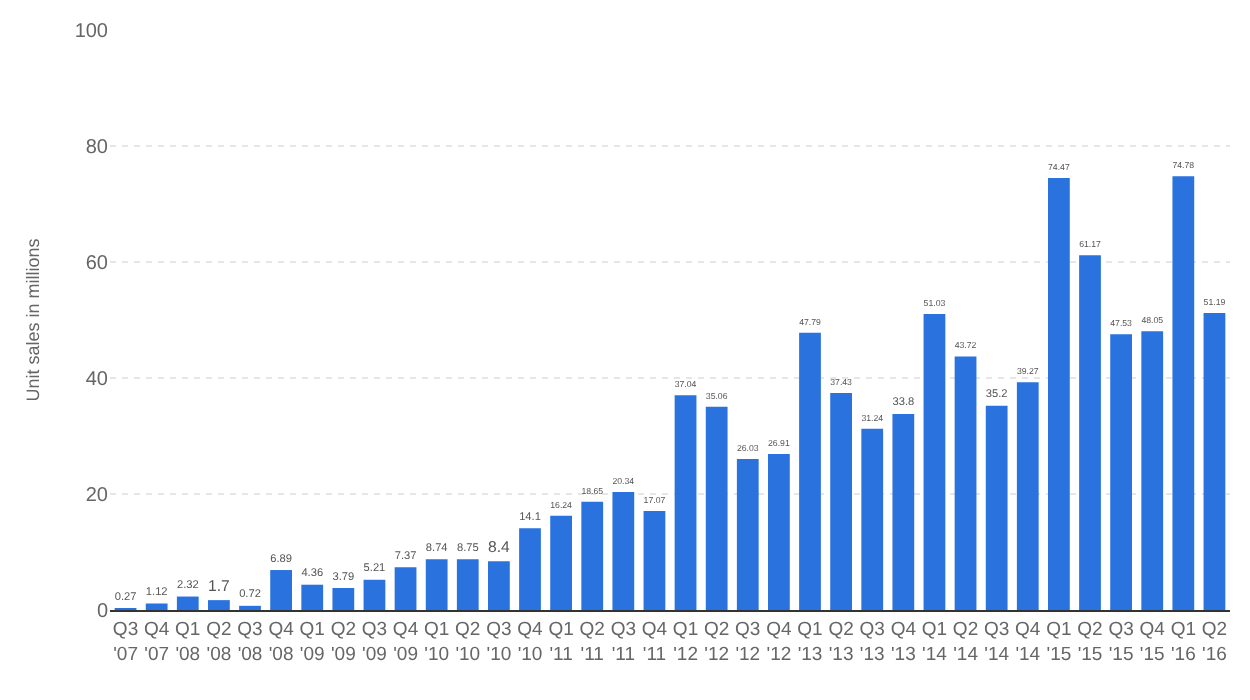 Image resolution: width=1250 pixels, height=700 pixels. I want to click on x-tick-label: Q1 '13, so click(810, 642).